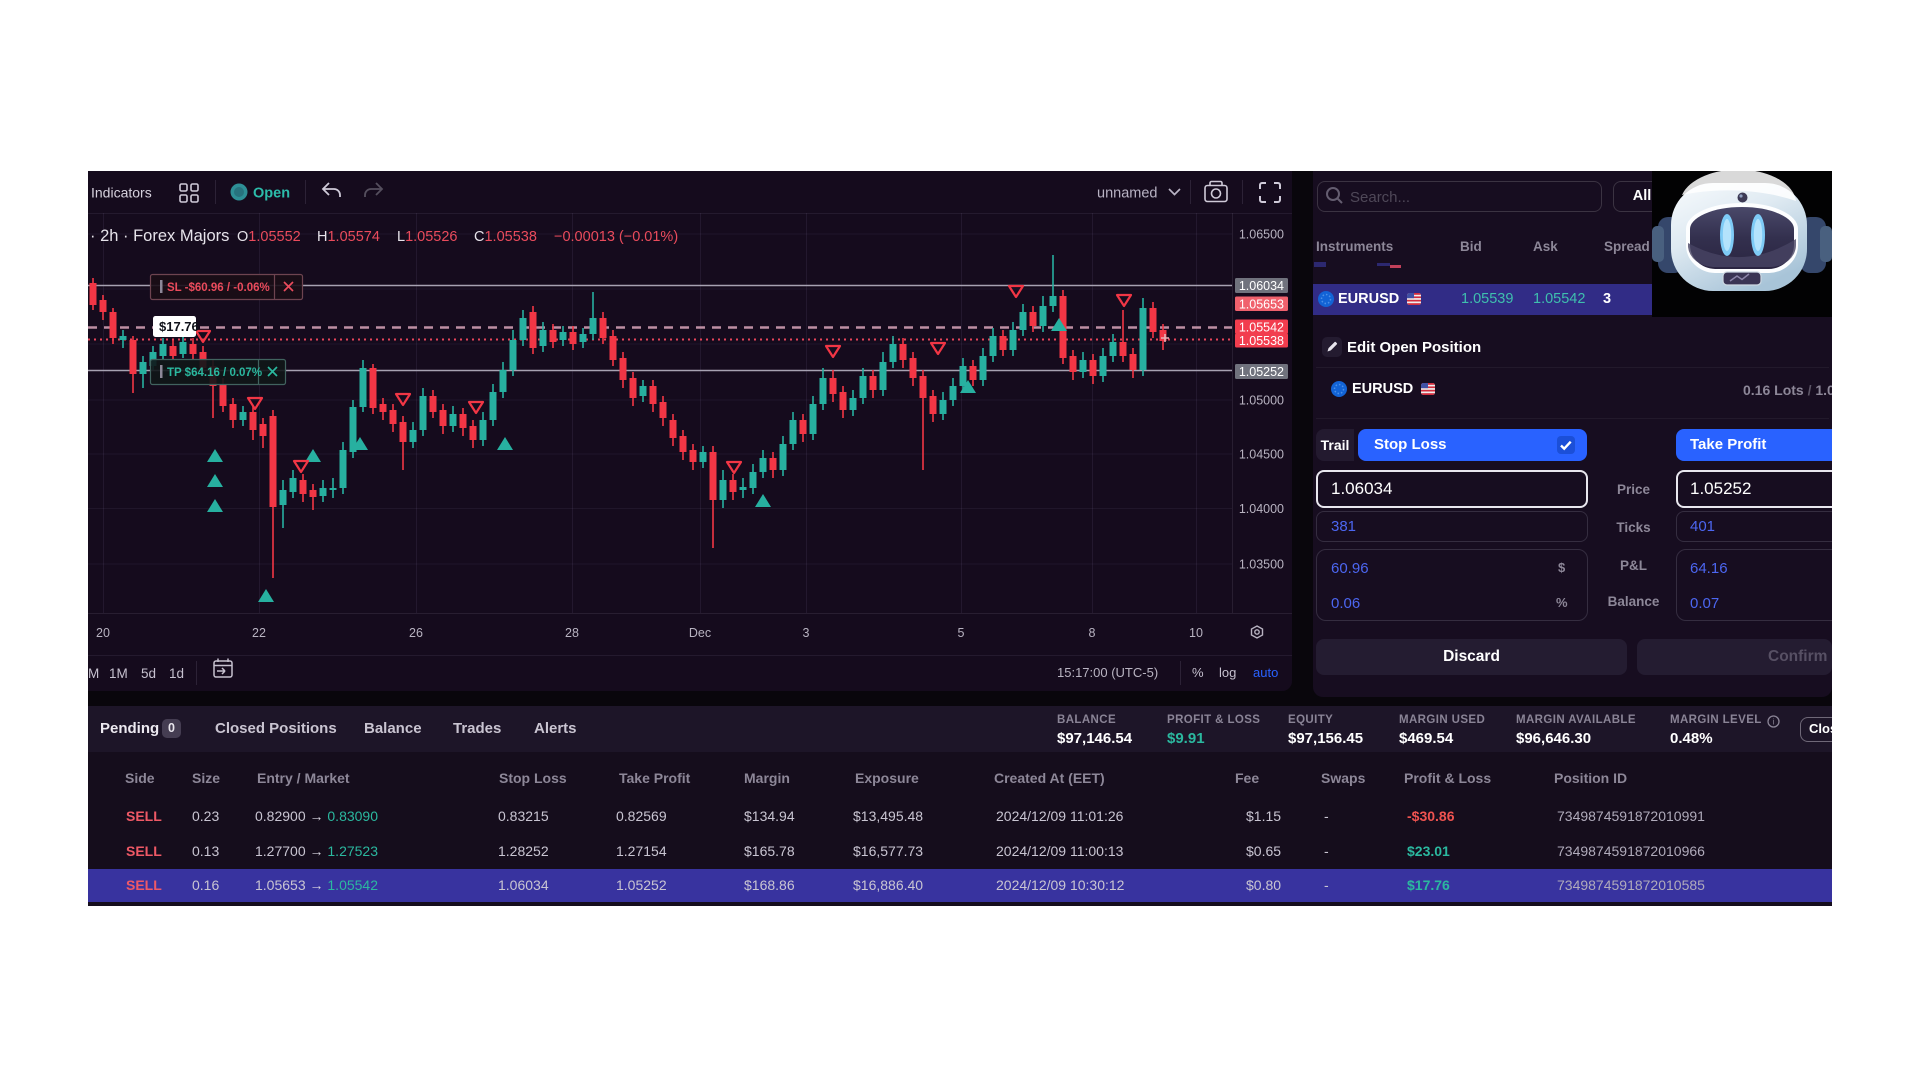 The image size is (1920, 1080). What do you see at coordinates (806, 633) in the screenshot?
I see `svg-text: 3` at bounding box center [806, 633].